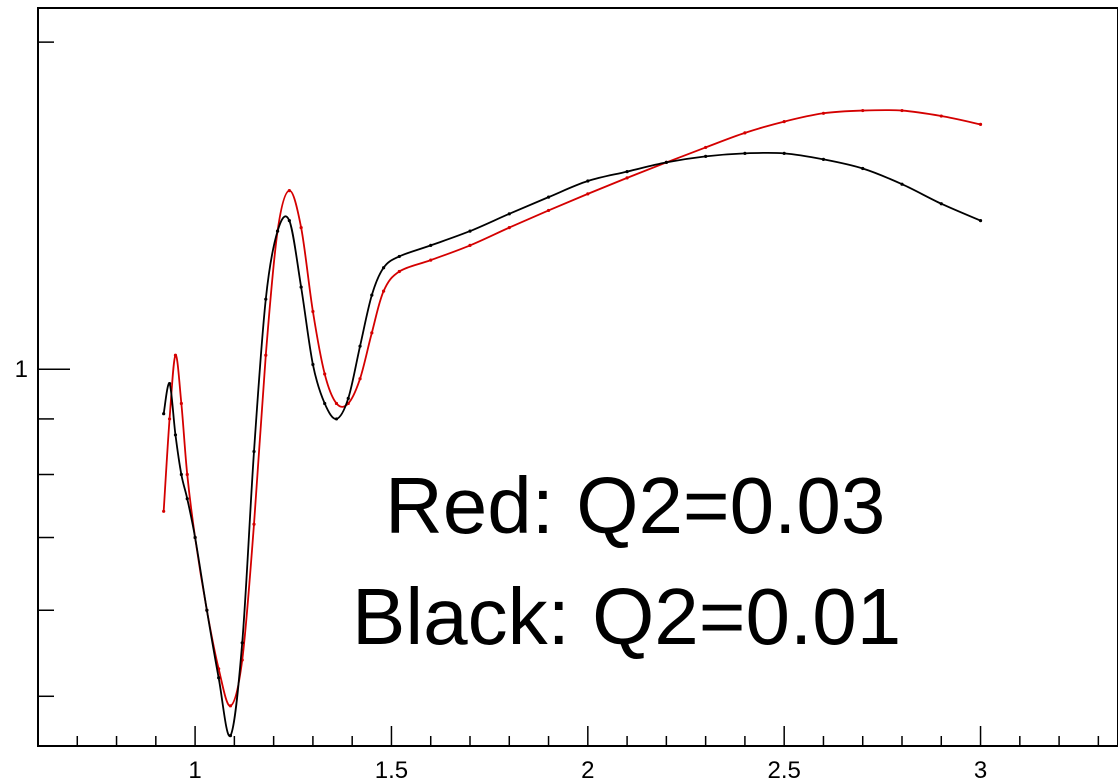 The image size is (1118, 784). Describe the element at coordinates (980, 770) in the screenshot. I see `x-tick-label: 3` at that location.